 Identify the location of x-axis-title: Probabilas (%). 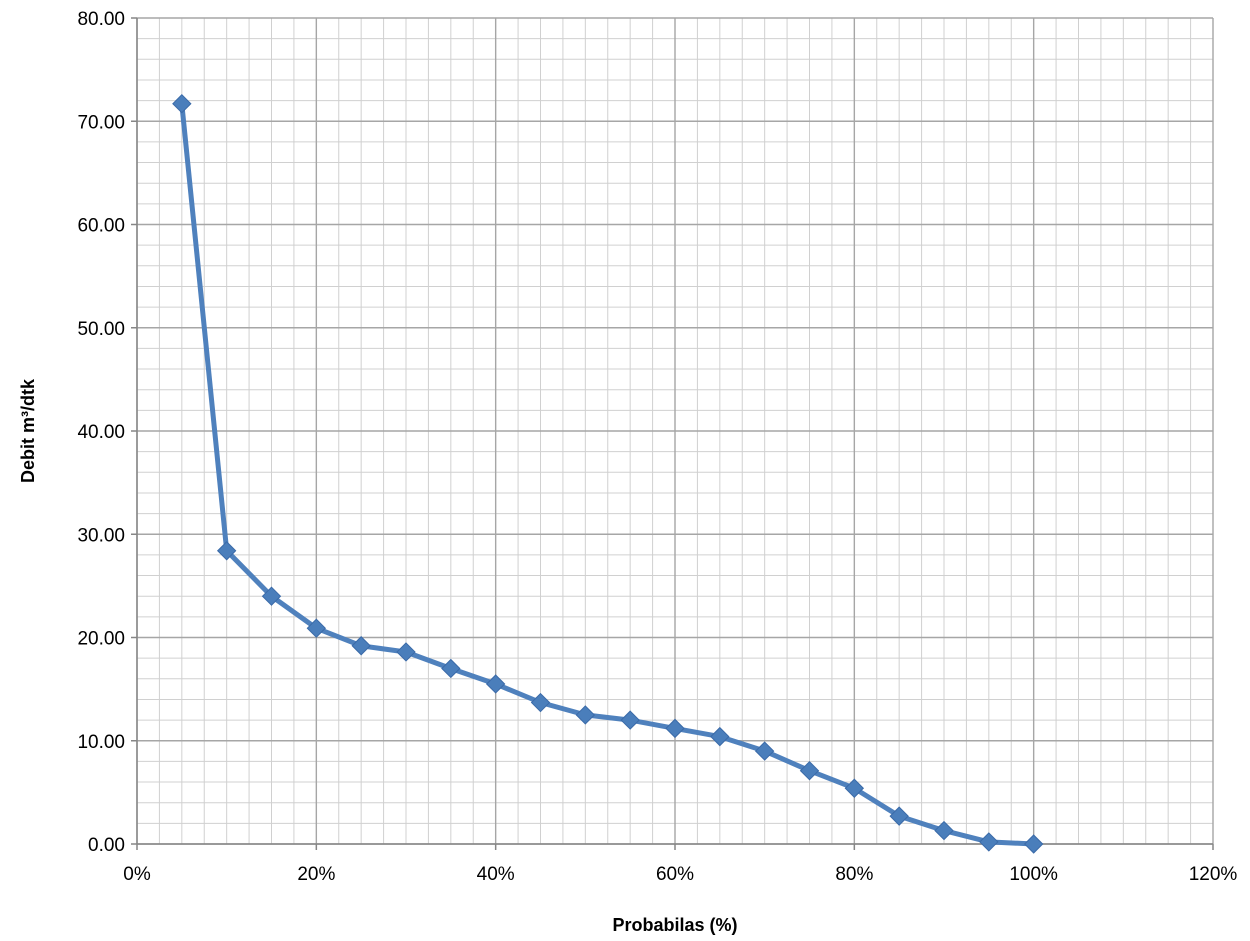
(674, 925).